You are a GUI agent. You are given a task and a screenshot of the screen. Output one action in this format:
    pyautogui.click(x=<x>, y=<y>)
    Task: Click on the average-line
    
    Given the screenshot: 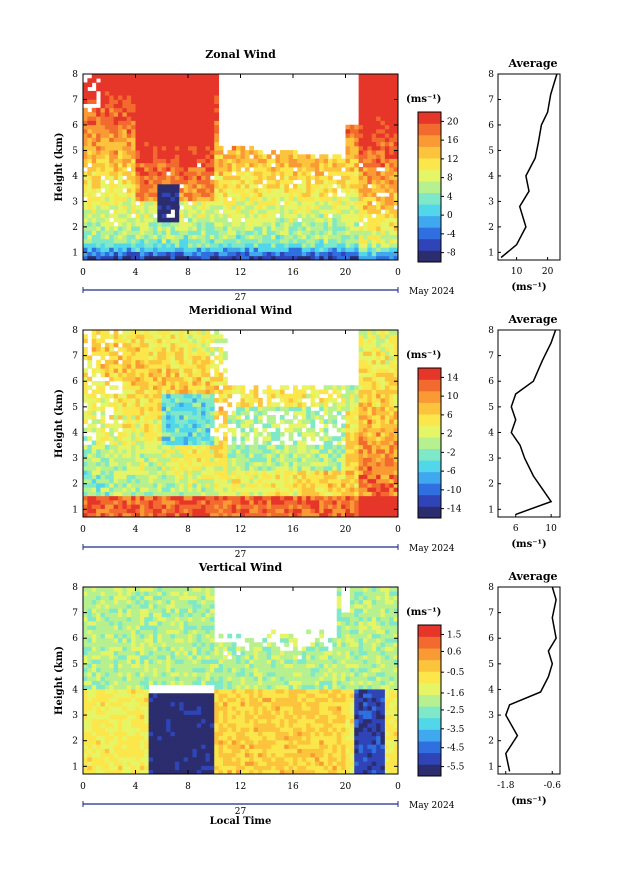 What is the action you would take?
    pyautogui.click(x=529, y=166)
    